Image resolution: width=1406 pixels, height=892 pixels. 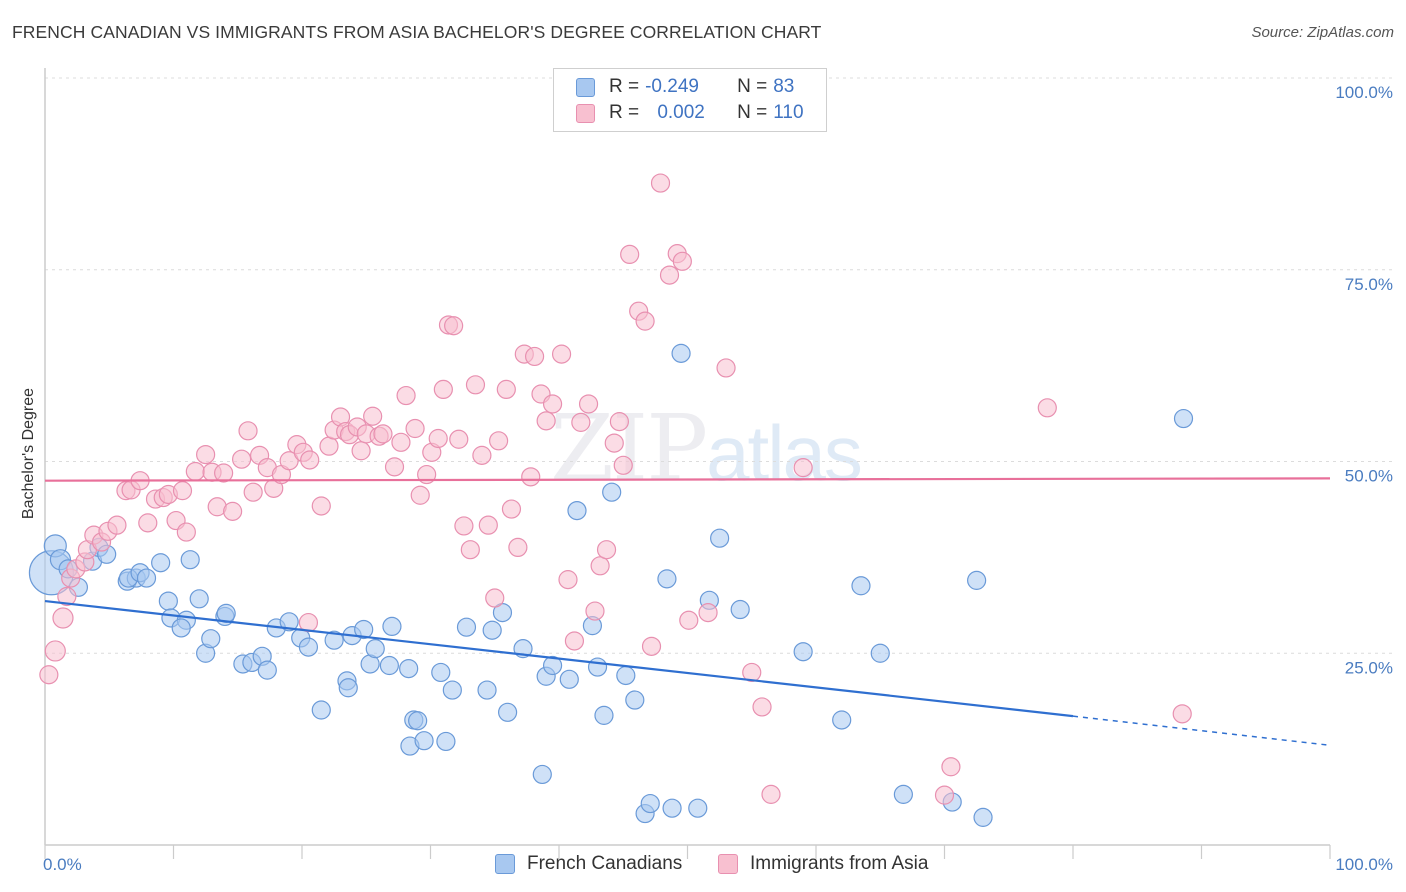 I want to click on stats-legend: R = -0.249 N = 83 R = 0.002 N = 110, so click(x=690, y=100).